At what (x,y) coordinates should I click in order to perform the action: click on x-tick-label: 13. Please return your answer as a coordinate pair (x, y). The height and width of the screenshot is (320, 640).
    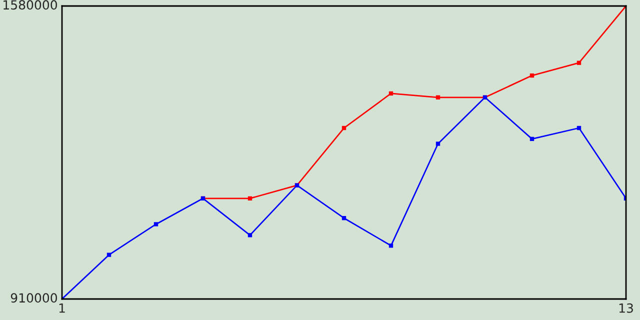
    Looking at the image, I should click on (626, 308).